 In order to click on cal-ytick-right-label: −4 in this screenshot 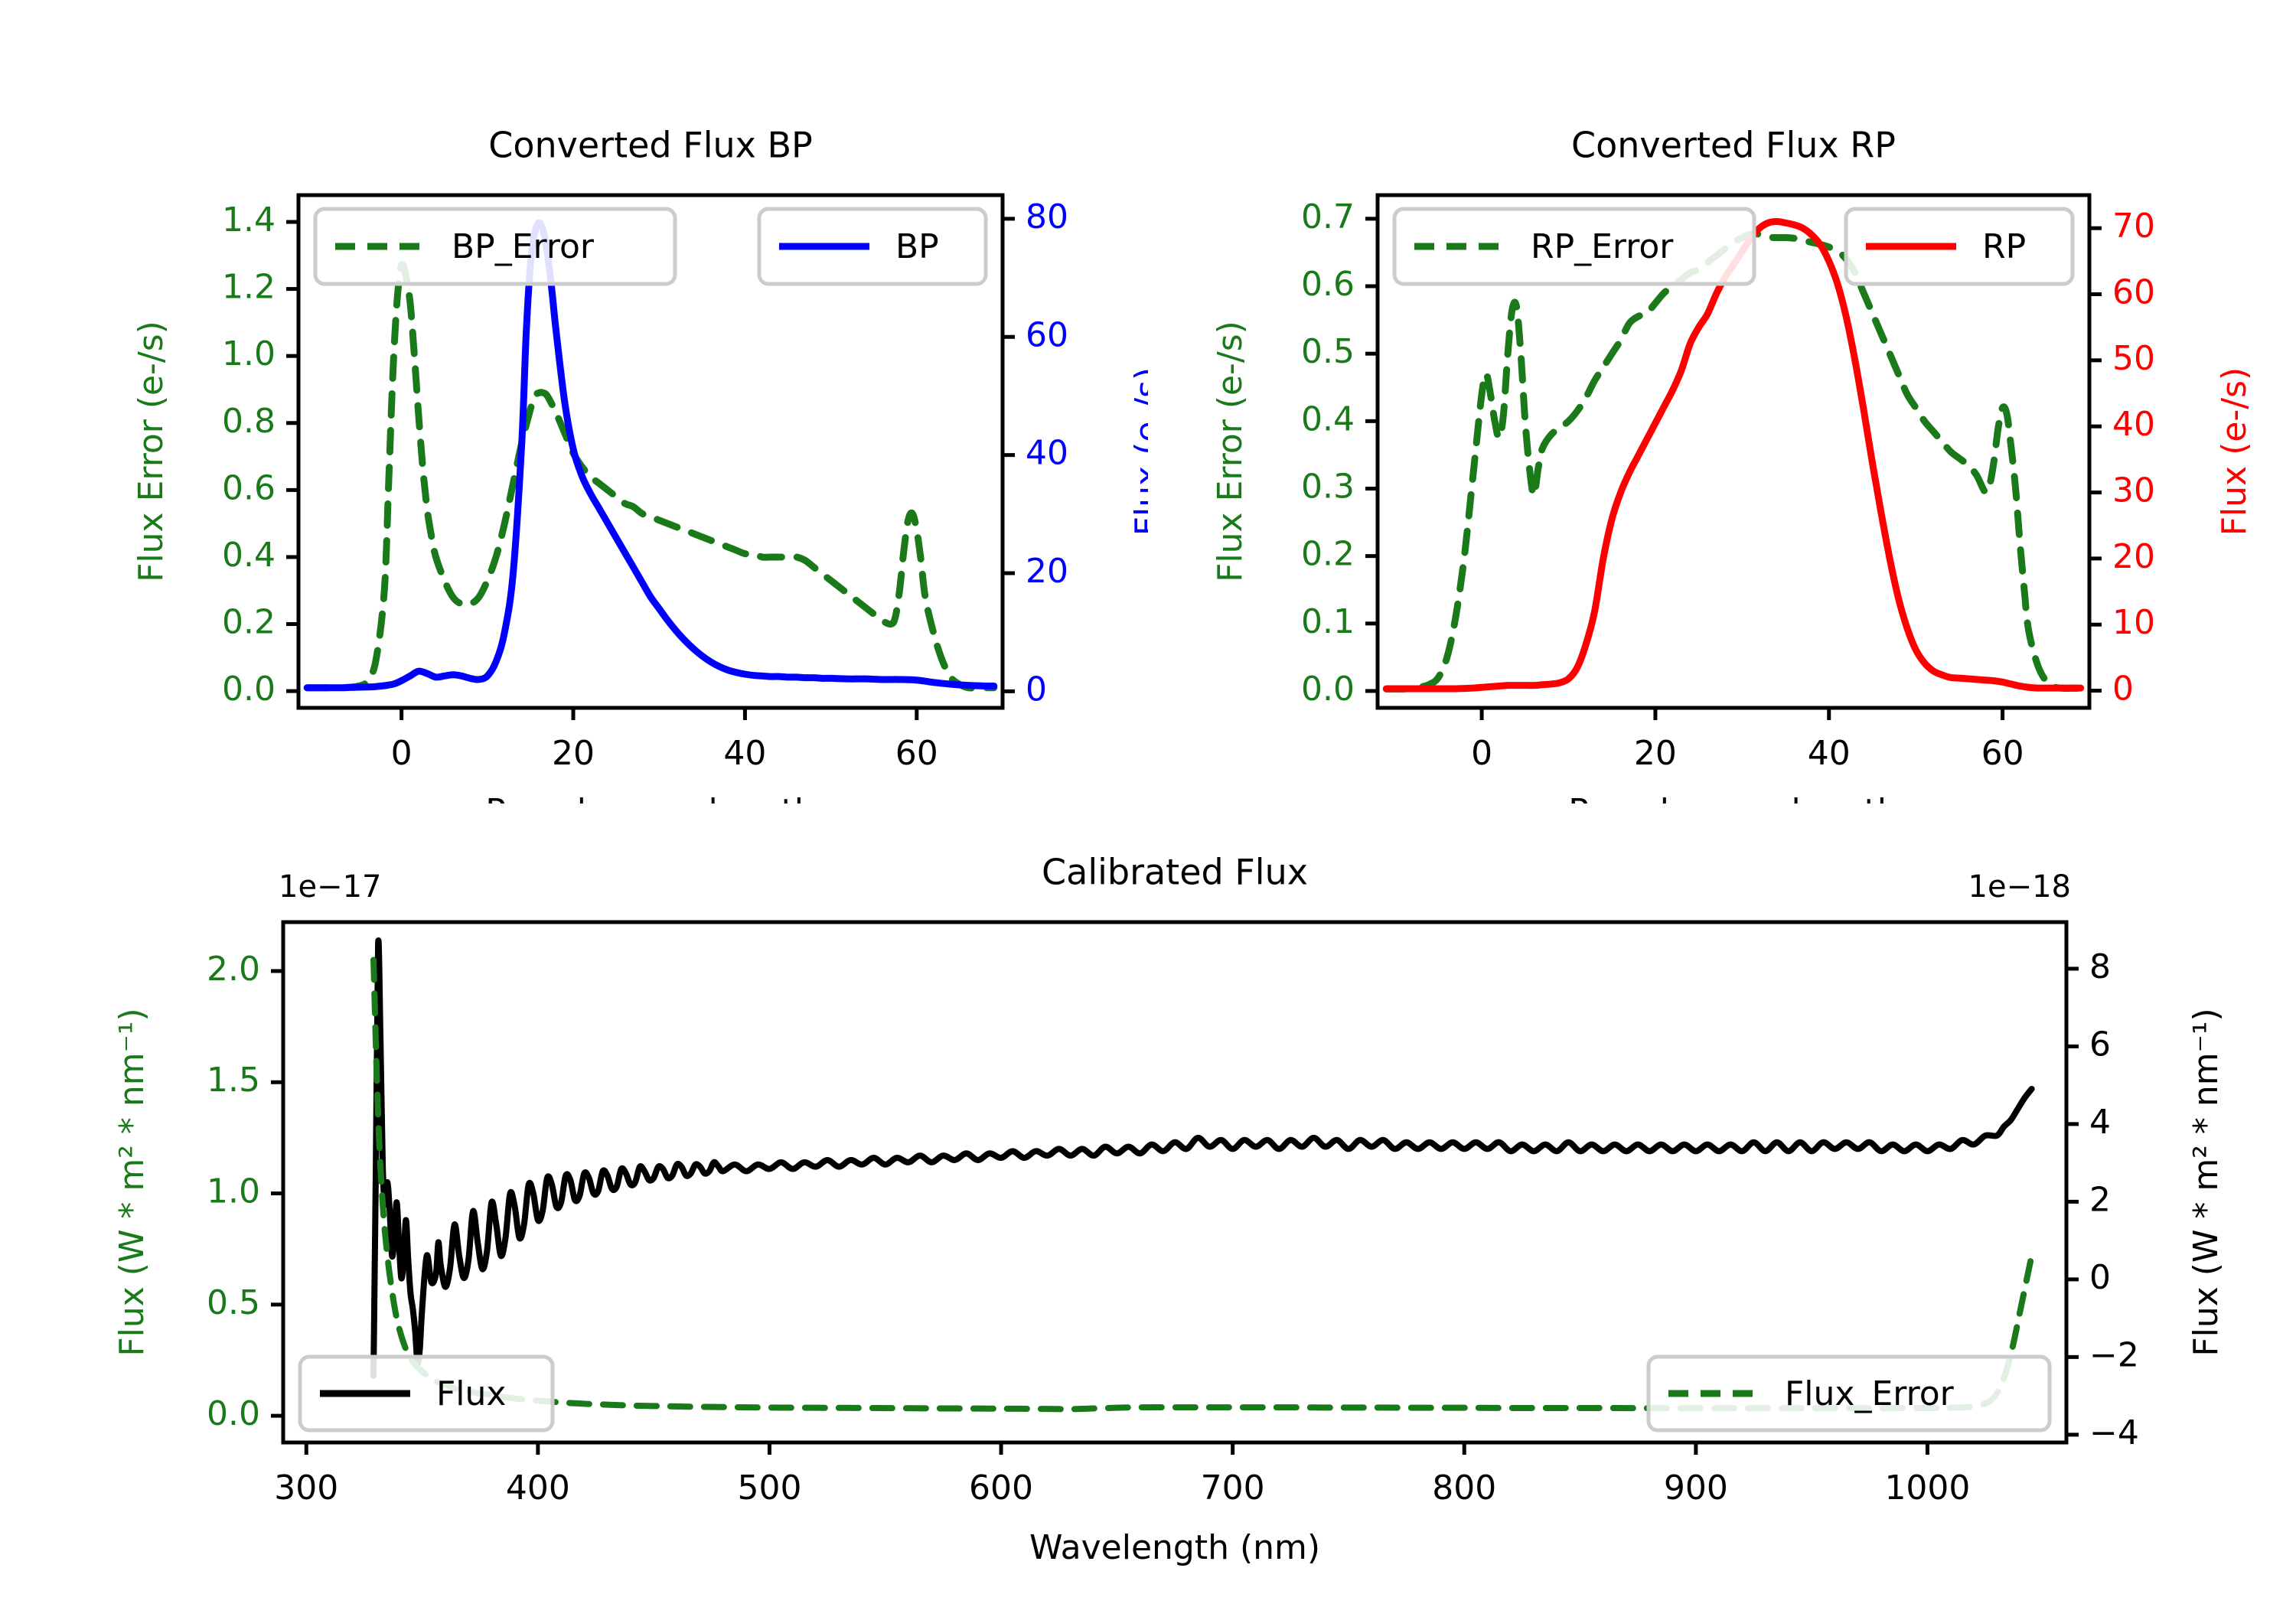, I will do `click(2114, 1432)`.